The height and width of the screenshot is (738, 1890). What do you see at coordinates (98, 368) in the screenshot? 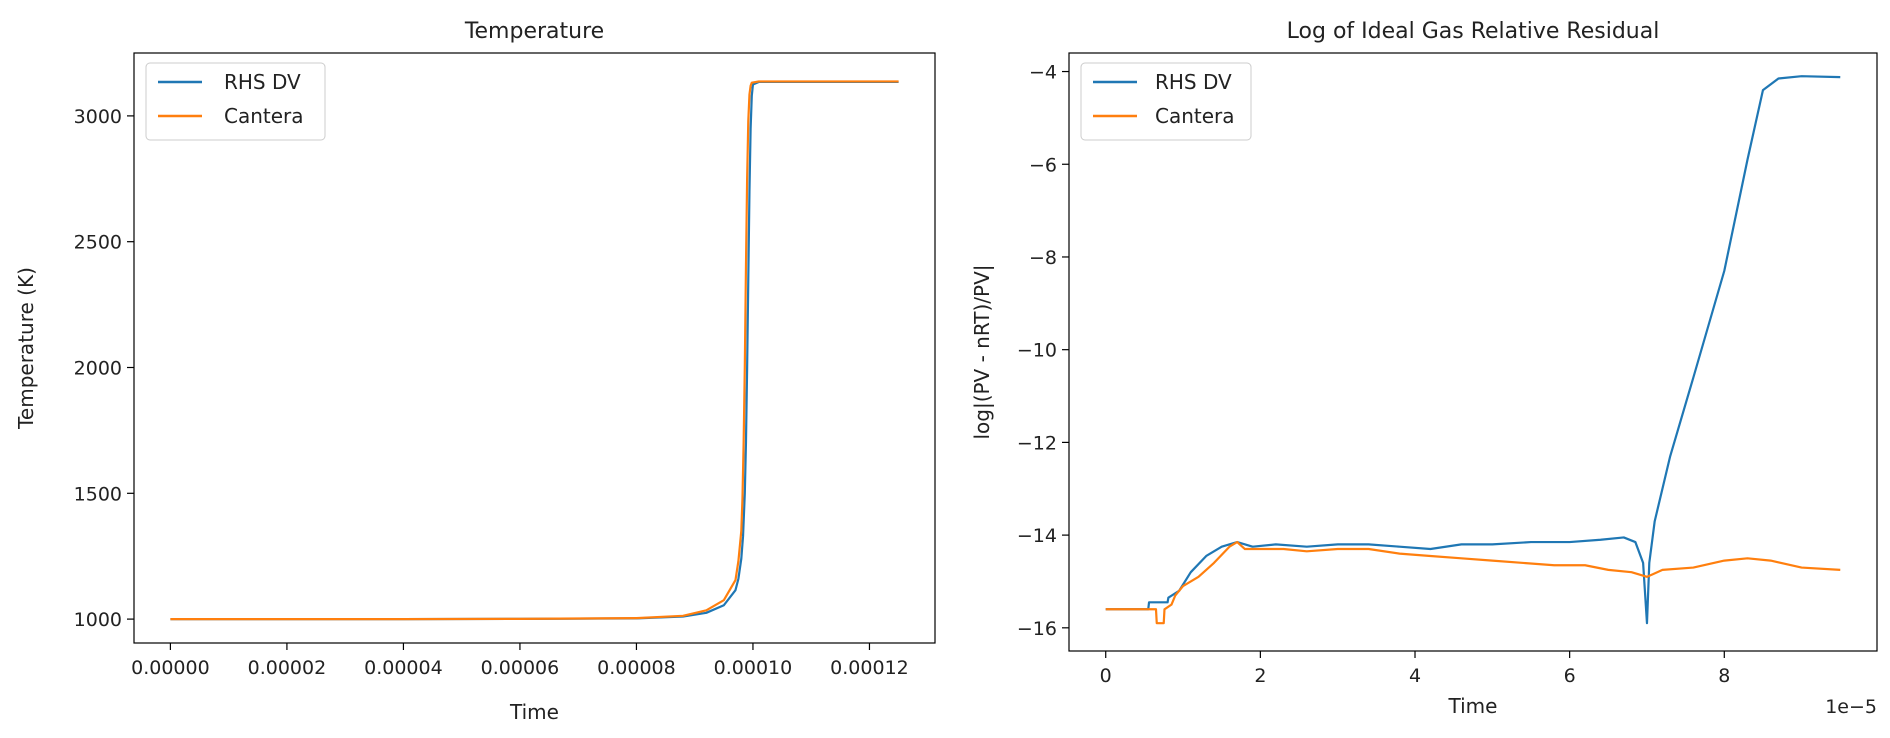
I see `temperature-ytick-label: 2000` at bounding box center [98, 368].